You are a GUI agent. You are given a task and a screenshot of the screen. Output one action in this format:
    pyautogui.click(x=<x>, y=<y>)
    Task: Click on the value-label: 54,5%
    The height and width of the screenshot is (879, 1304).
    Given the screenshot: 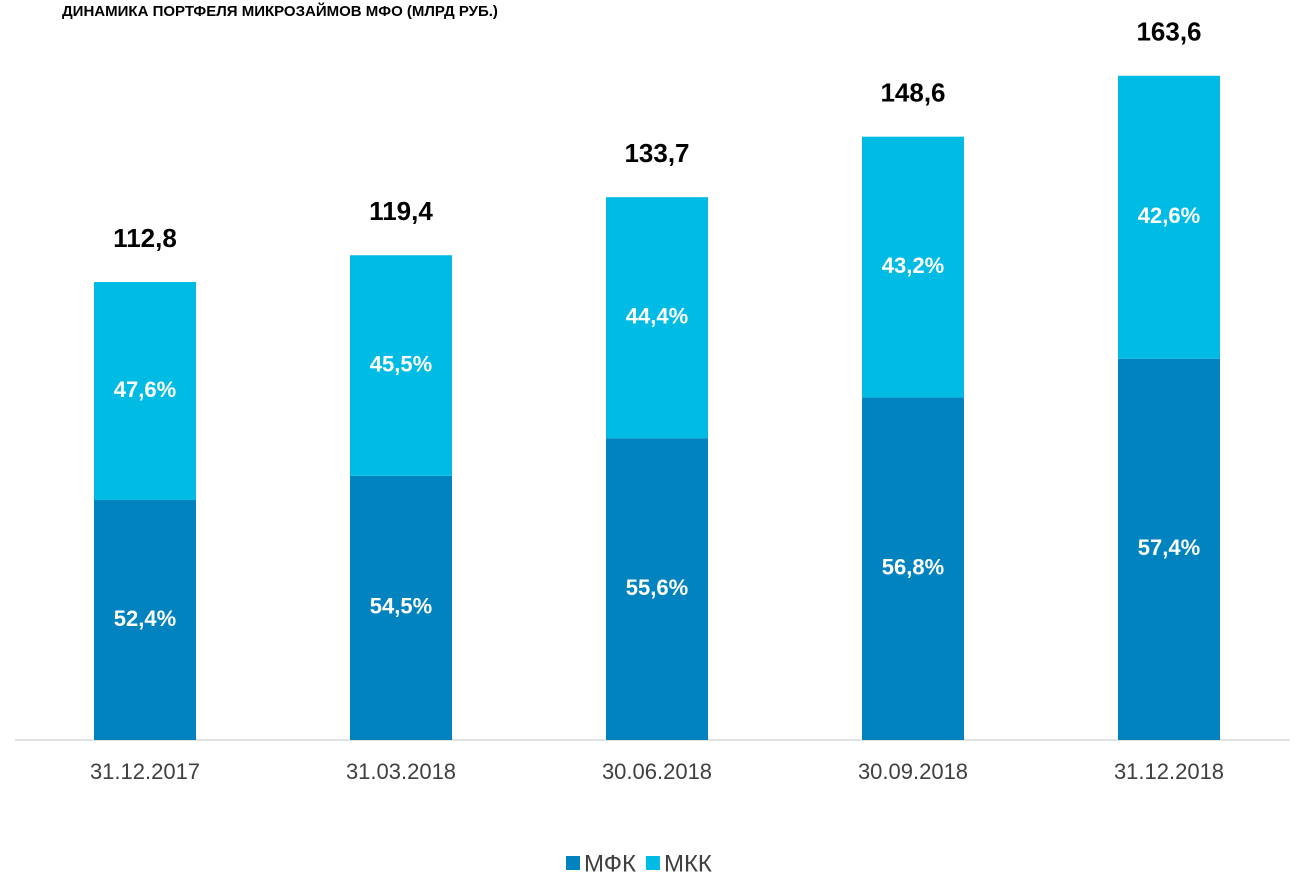 What is the action you would take?
    pyautogui.click(x=401, y=606)
    